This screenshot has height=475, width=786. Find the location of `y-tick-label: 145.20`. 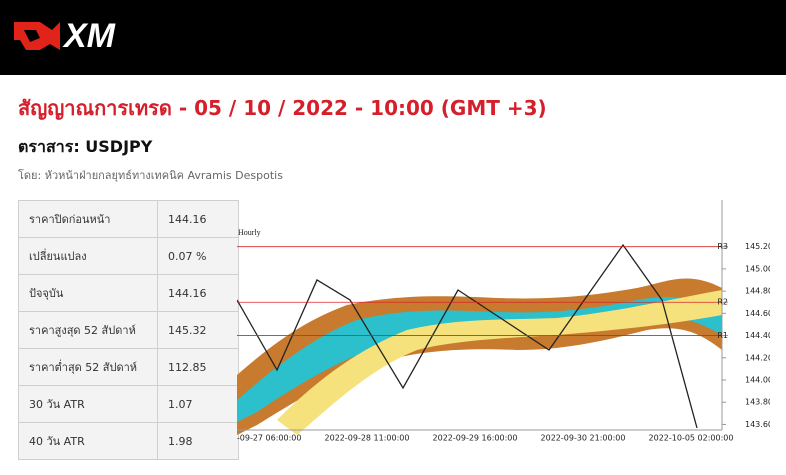

y-tick-label: 145.20 is located at coordinates (757, 246).